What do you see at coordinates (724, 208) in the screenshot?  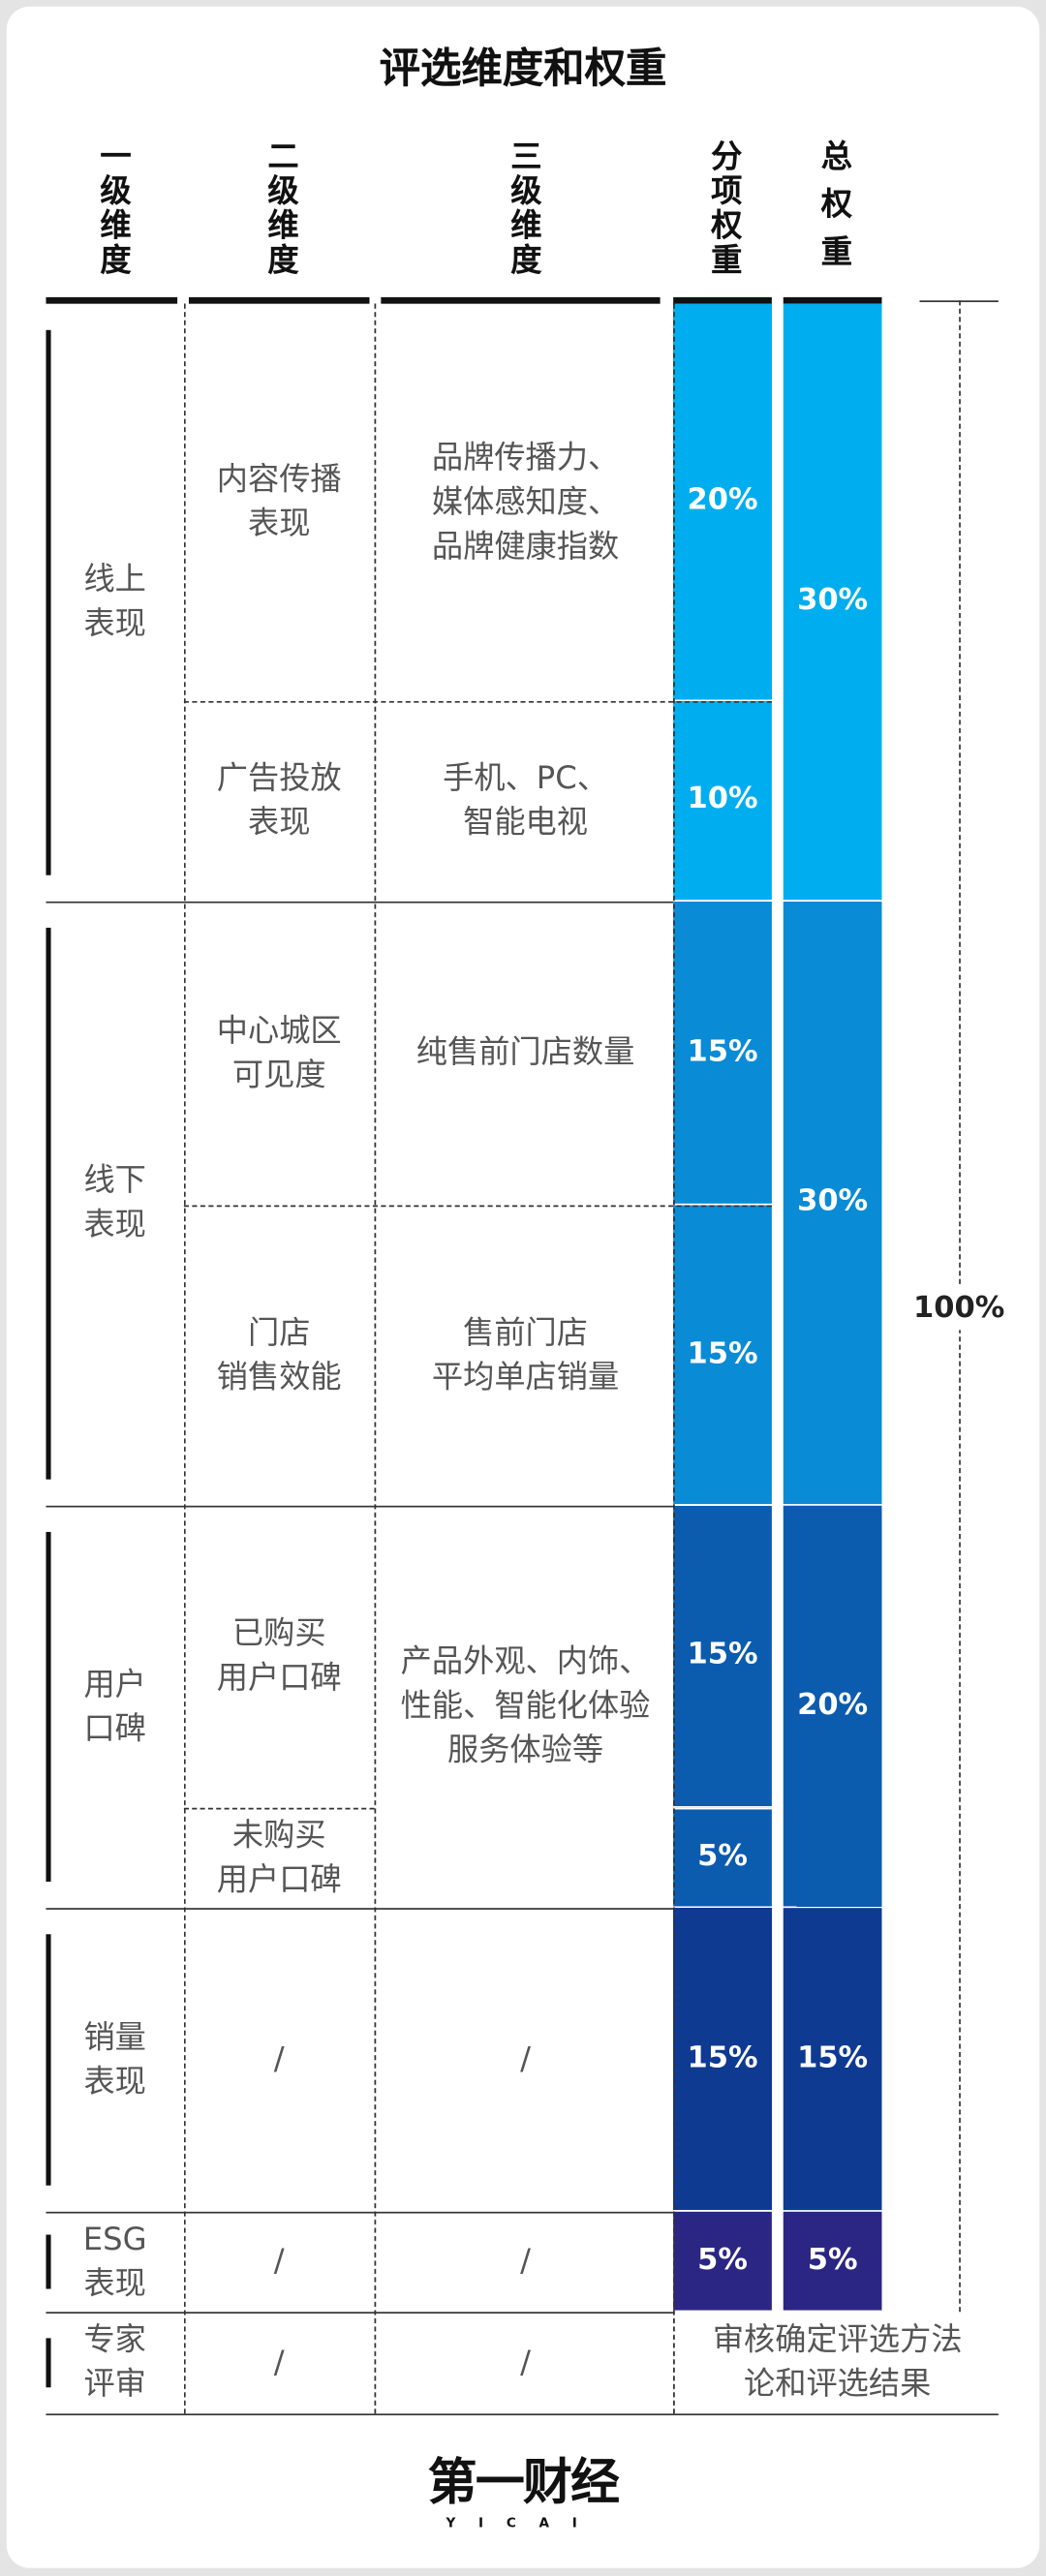 I see `column-header: 分项权重` at bounding box center [724, 208].